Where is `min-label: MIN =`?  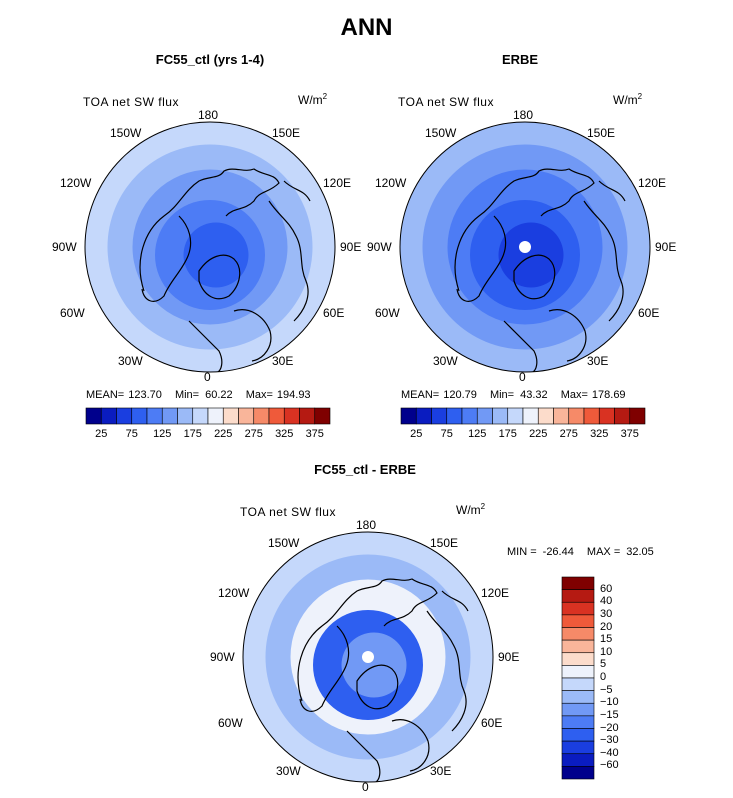
min-label: MIN = is located at coordinates (522, 552).